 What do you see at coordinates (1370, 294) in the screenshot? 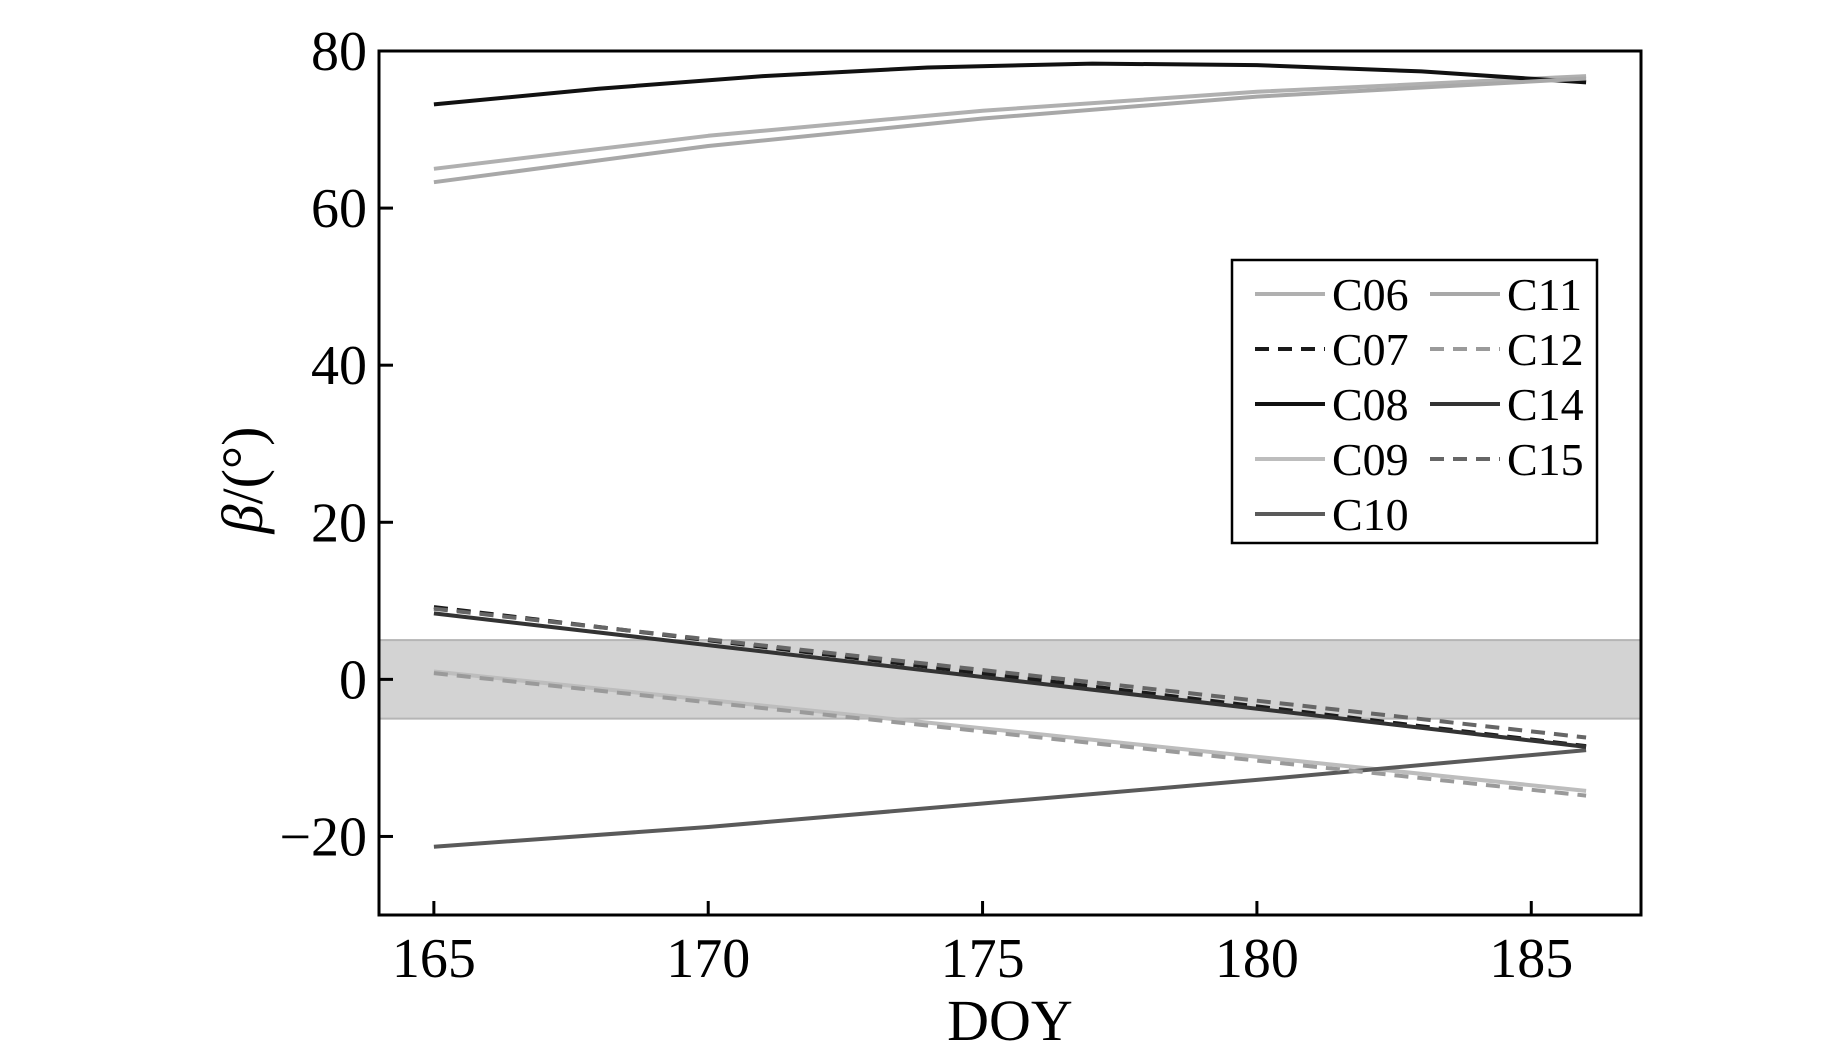
I see `legend-label-c06: C06` at bounding box center [1370, 294].